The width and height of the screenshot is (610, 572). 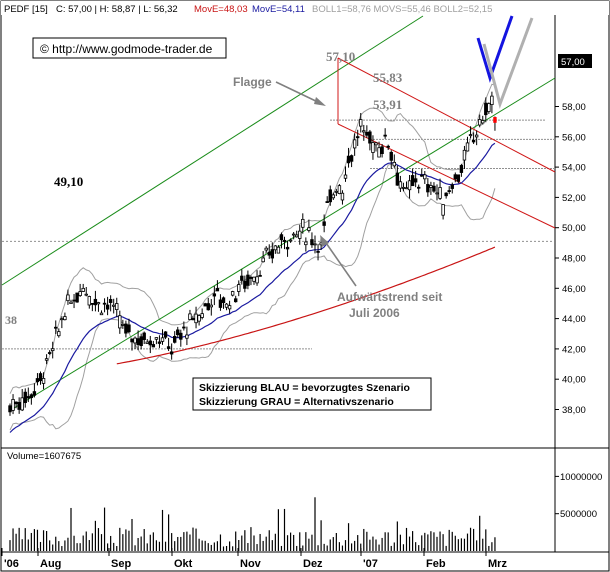 I want to click on y-tick-label: 48,00, so click(x=574, y=259).